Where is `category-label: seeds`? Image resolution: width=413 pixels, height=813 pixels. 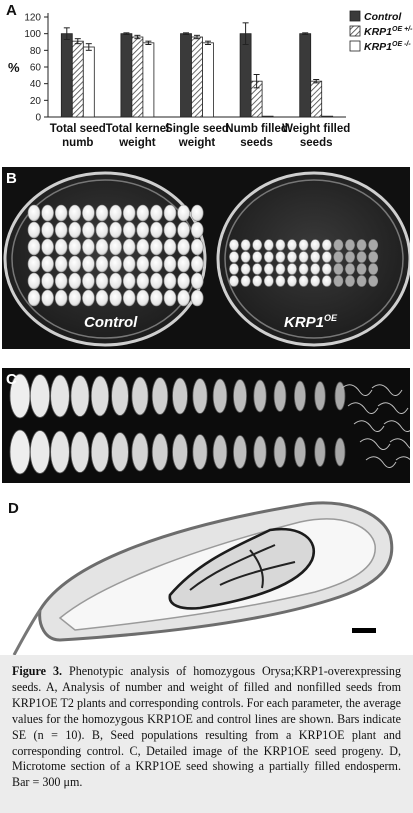
category-label: seeds is located at coordinates (256, 143).